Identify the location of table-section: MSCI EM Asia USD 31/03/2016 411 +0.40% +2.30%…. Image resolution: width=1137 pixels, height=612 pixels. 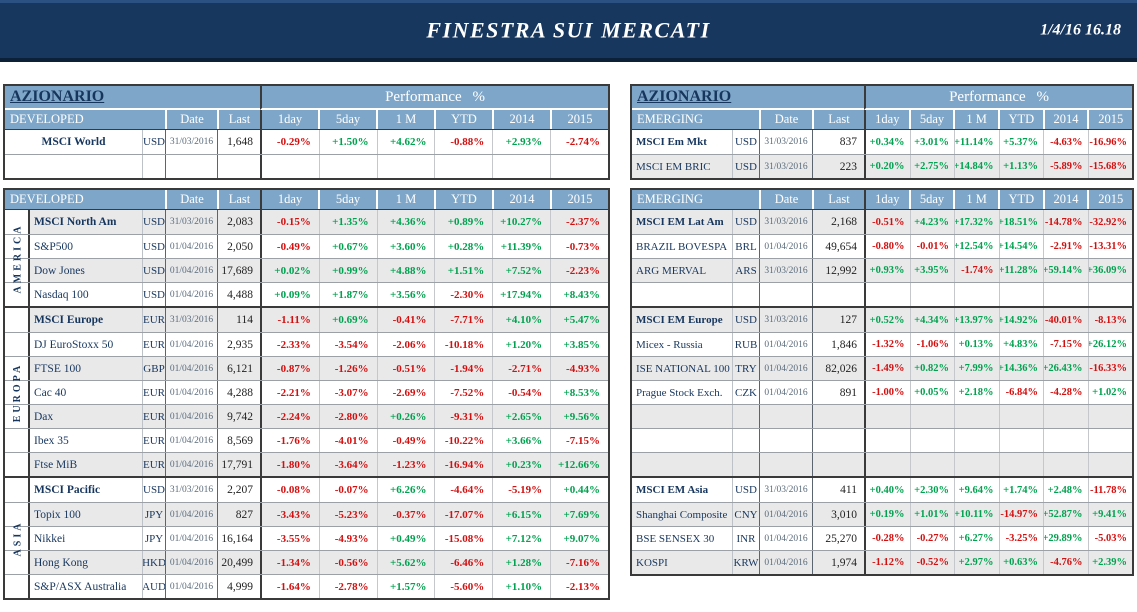
(882, 525).